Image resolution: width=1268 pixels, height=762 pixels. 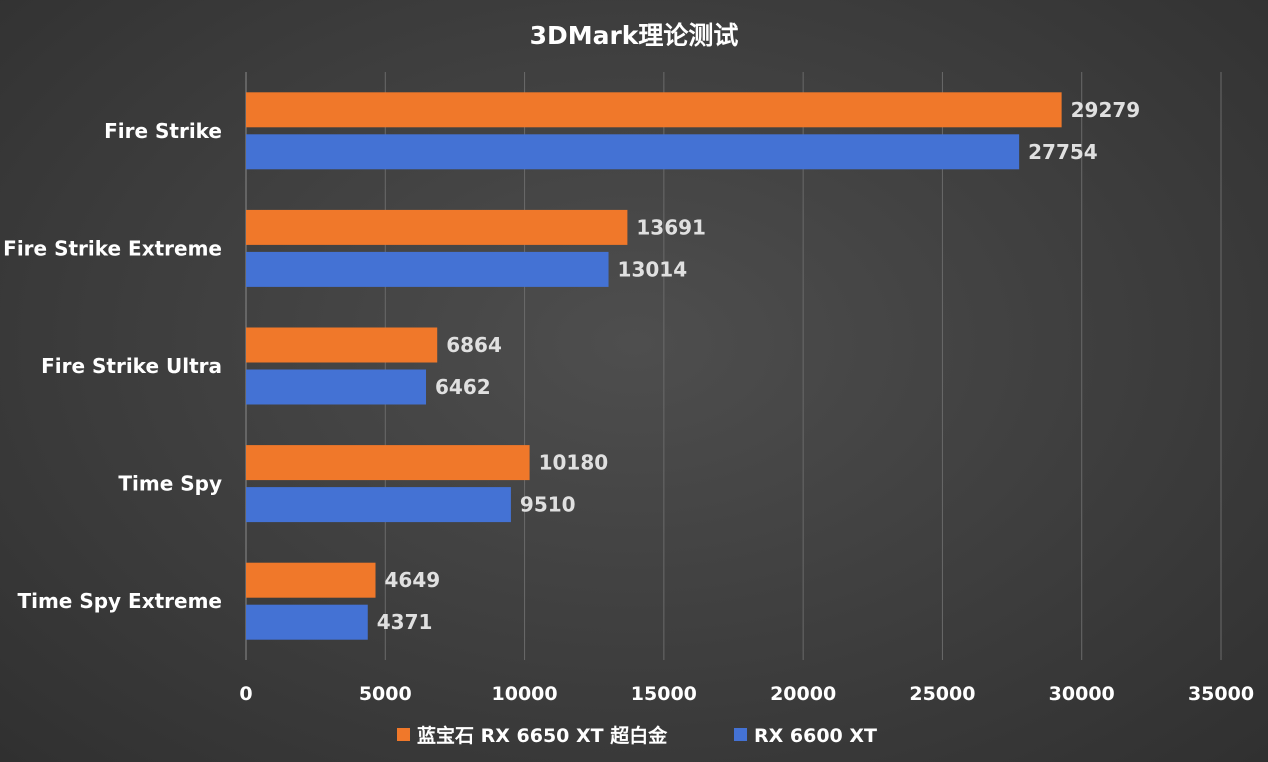 I want to click on chart-title: 3DMark理论测试, so click(x=634, y=35).